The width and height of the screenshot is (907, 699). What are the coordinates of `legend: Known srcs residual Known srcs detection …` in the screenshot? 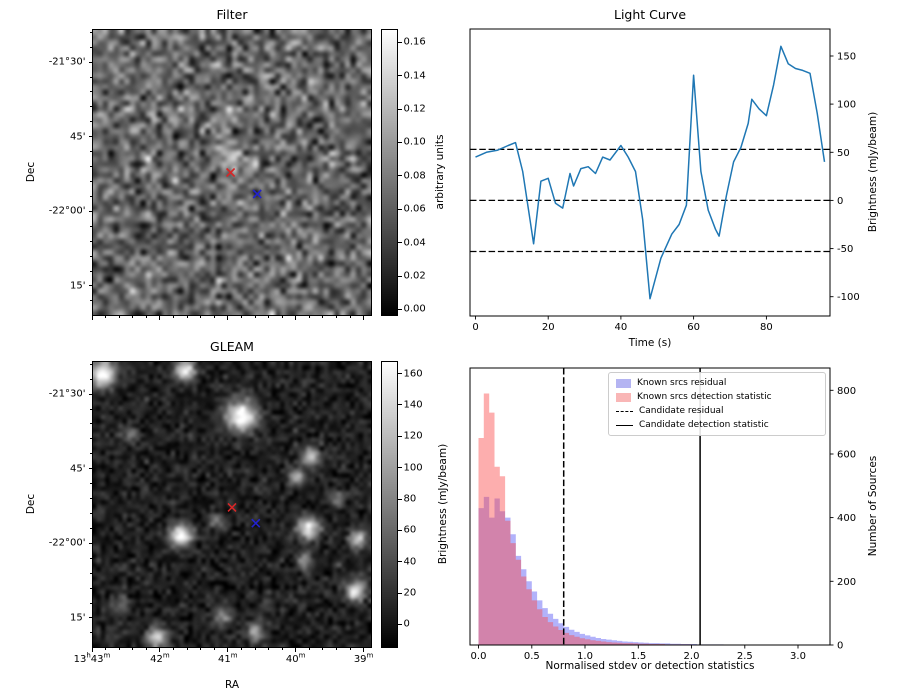 It's located at (717, 404).